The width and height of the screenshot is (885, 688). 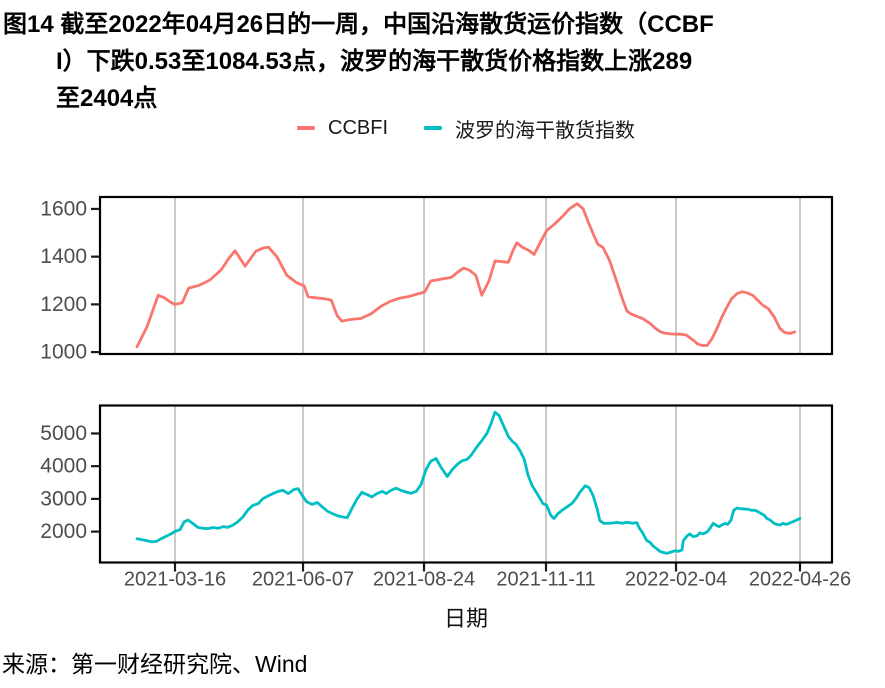 What do you see at coordinates (306, 128) in the screenshot?
I see `legend-line-swatch-ccbfi-icon` at bounding box center [306, 128].